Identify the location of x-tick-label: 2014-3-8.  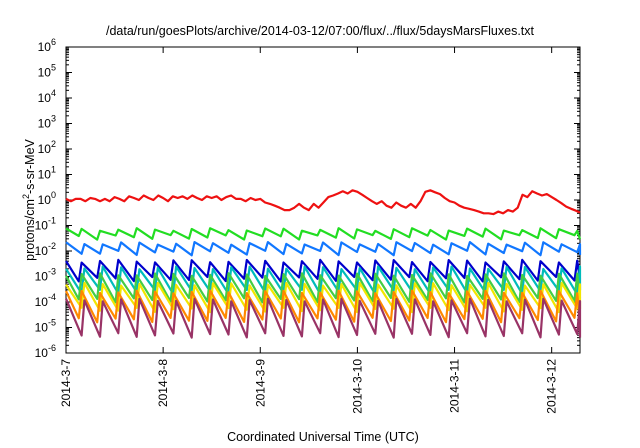
(163, 383).